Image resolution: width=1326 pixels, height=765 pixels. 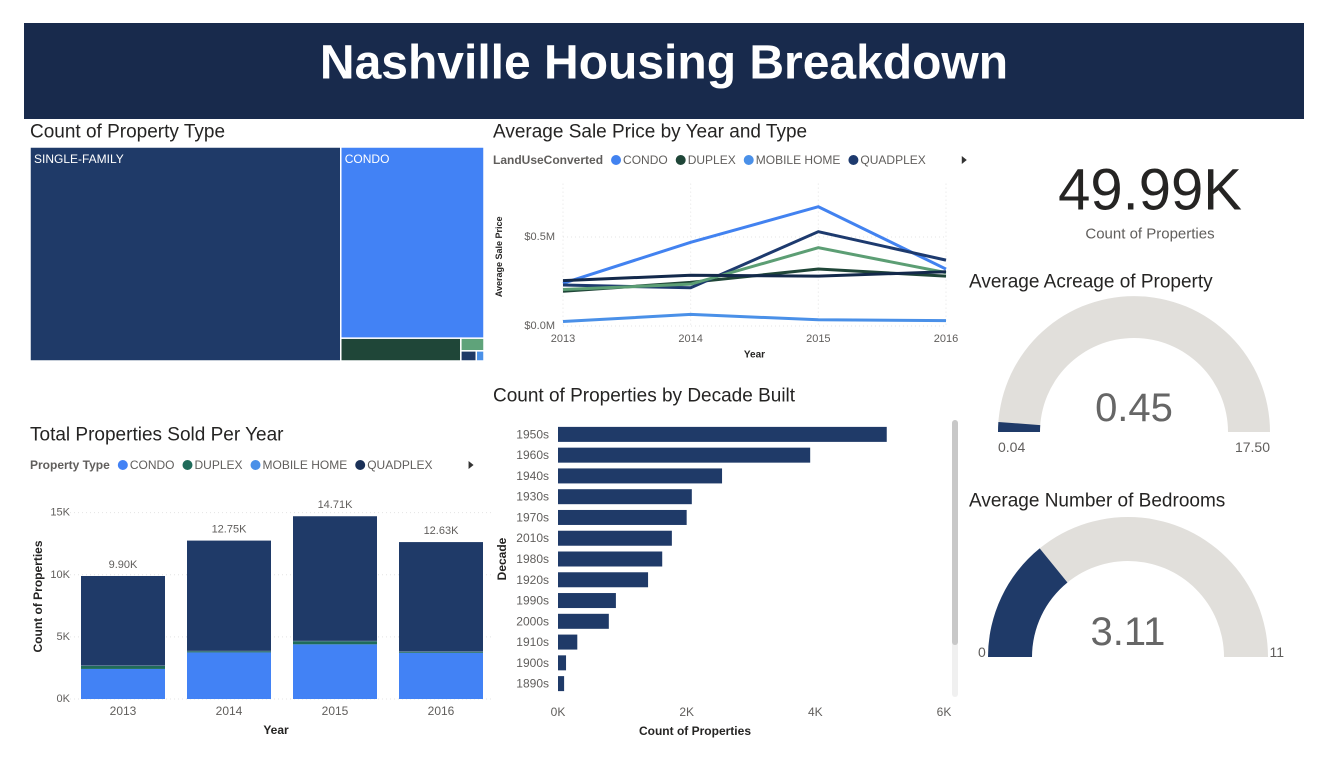 I want to click on total-label: 9.90K, so click(x=123, y=565).